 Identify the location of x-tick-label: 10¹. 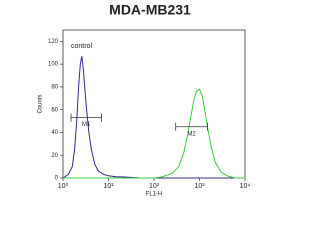
(108, 186).